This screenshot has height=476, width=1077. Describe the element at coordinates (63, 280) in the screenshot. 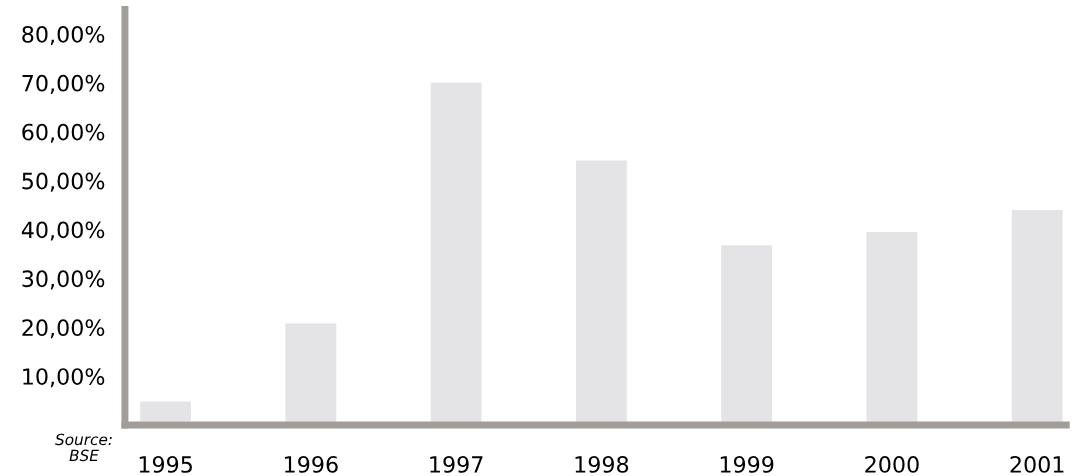

I see `y-tick-label: 30,00%` at that location.